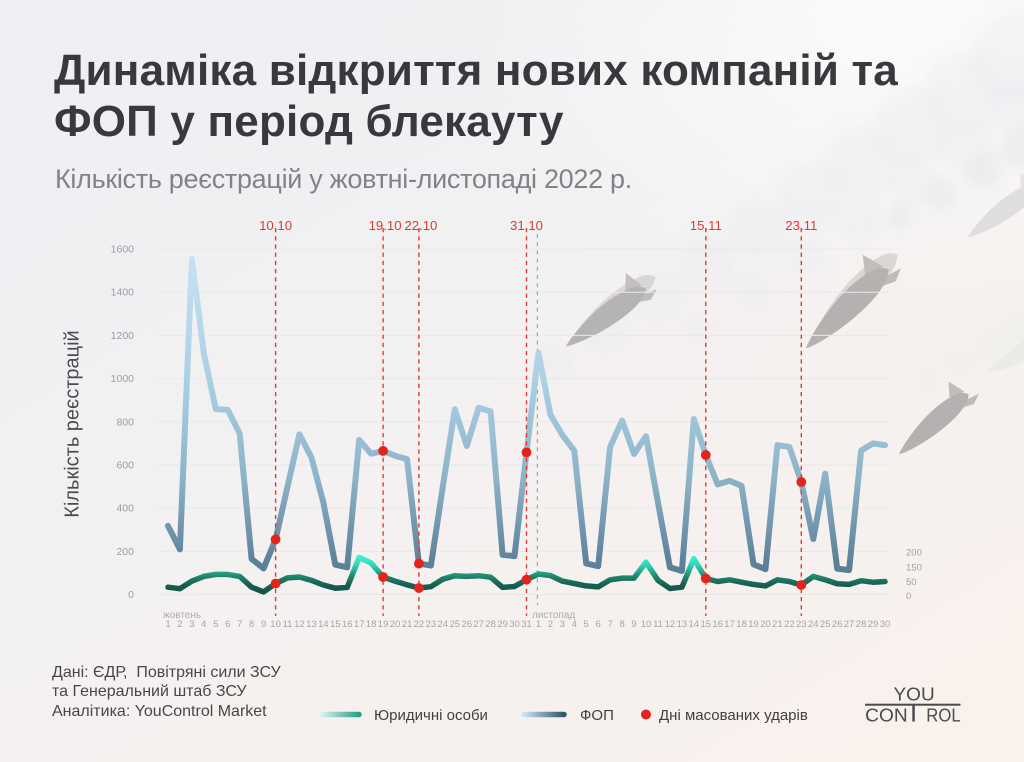 The height and width of the screenshot is (762, 1024). What do you see at coordinates (123, 379) in the screenshot?
I see `svg-text: 1000` at bounding box center [123, 379].